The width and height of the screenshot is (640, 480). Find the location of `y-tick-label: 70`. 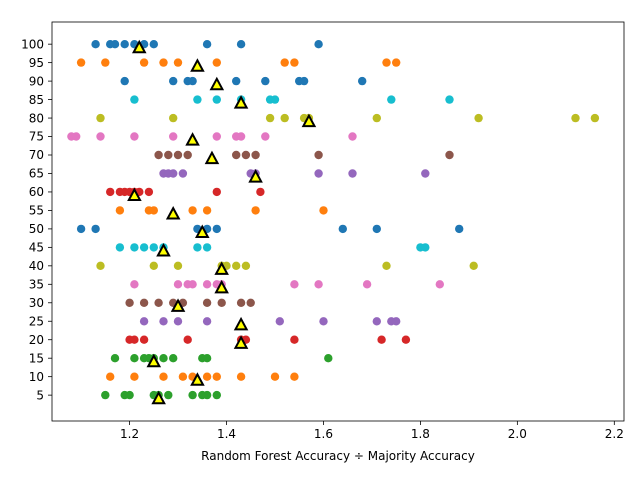

y-tick-label: 70 is located at coordinates (36, 155).